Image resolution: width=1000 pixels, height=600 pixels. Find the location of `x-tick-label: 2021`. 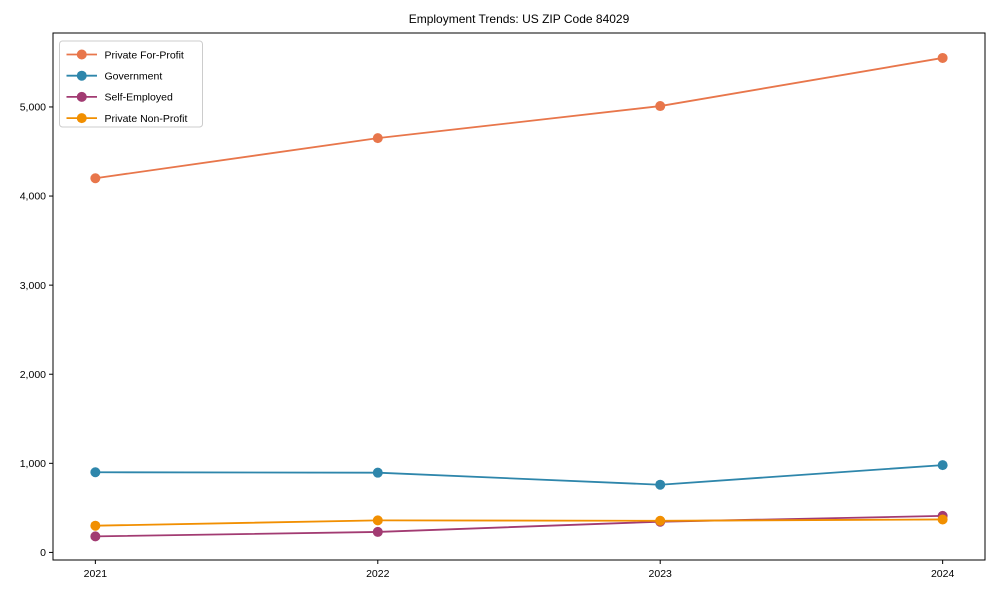

x-tick-label: 2021 is located at coordinates (96, 574).